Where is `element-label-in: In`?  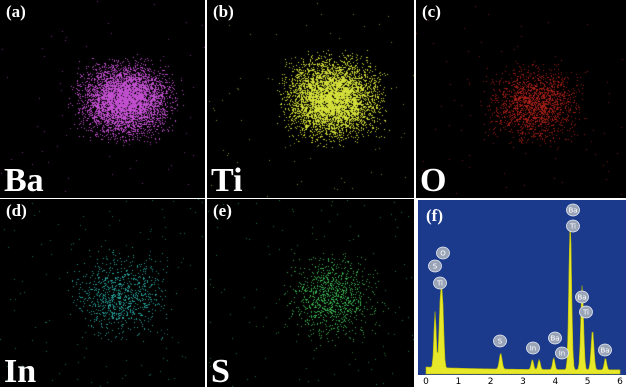 element-label-in: In is located at coordinates (20, 370).